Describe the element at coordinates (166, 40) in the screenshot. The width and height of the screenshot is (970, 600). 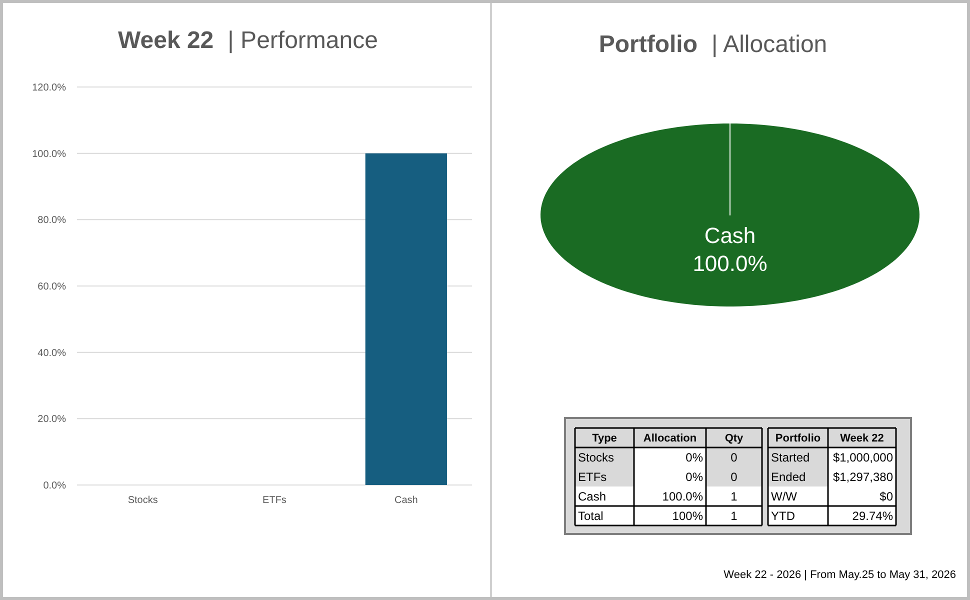
I see `chart-title: Week 22` at that location.